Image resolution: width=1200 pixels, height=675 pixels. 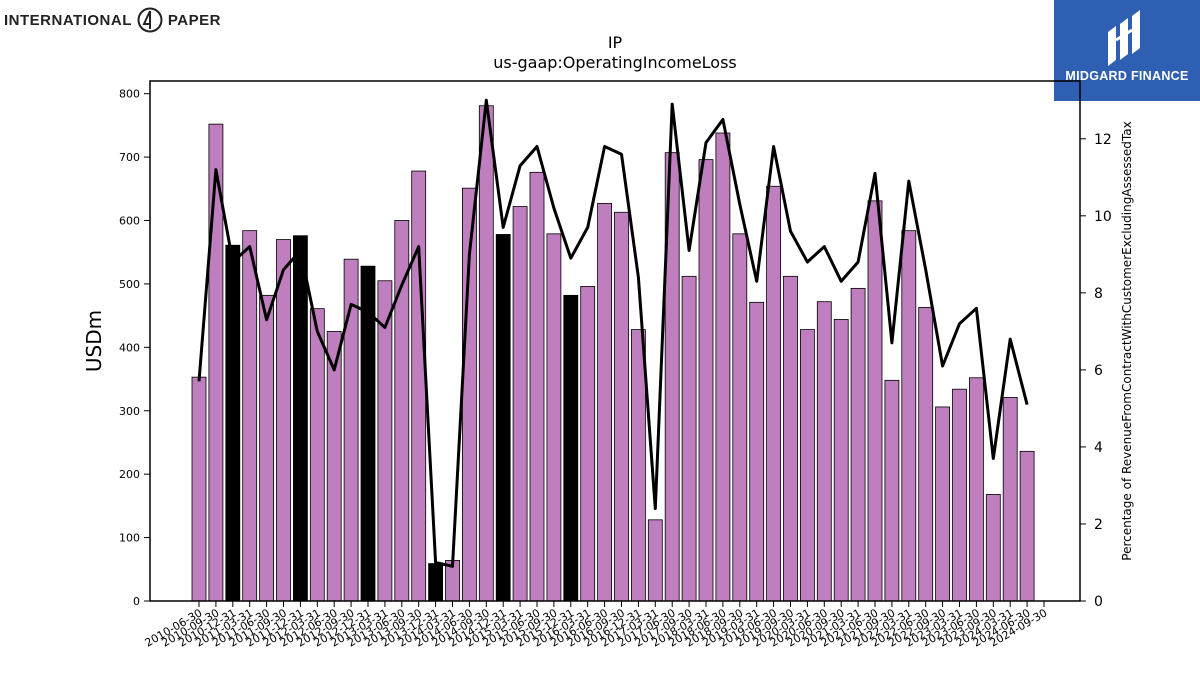 I want to click on logo-left-text-2: PAPER, so click(x=194, y=20).